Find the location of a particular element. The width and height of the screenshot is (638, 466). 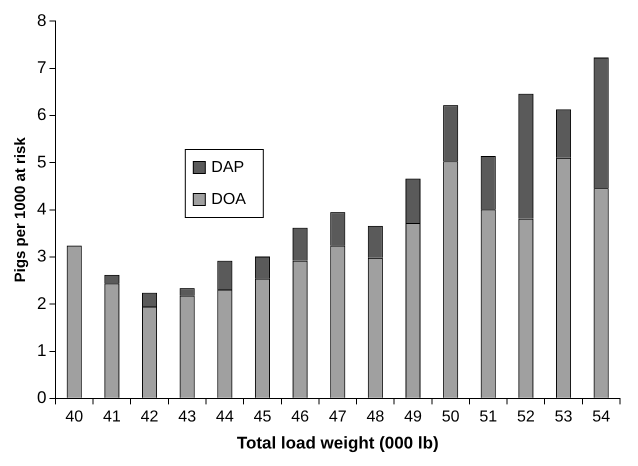

x-tick-label: 46 is located at coordinates (300, 417).